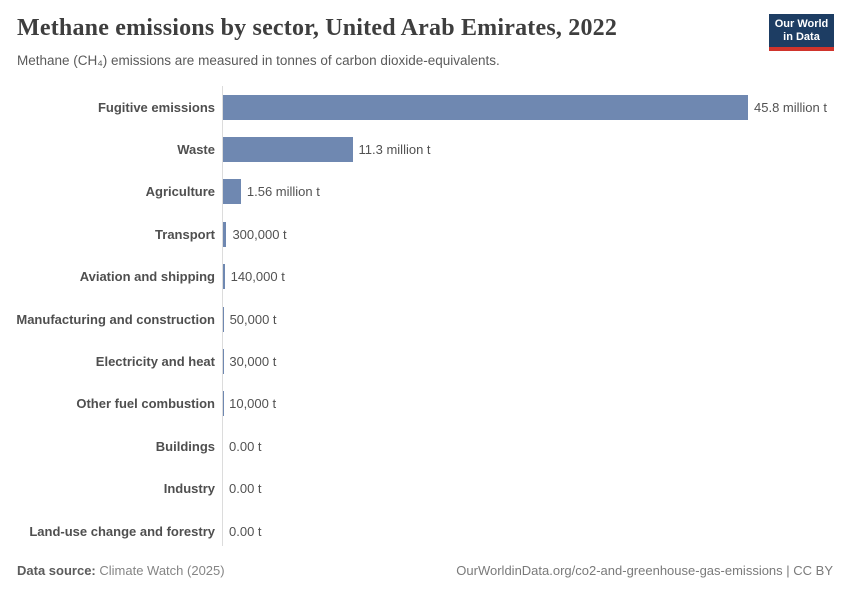  Describe the element at coordinates (257, 277) in the screenshot. I see `value-label: 140,000 t` at that location.